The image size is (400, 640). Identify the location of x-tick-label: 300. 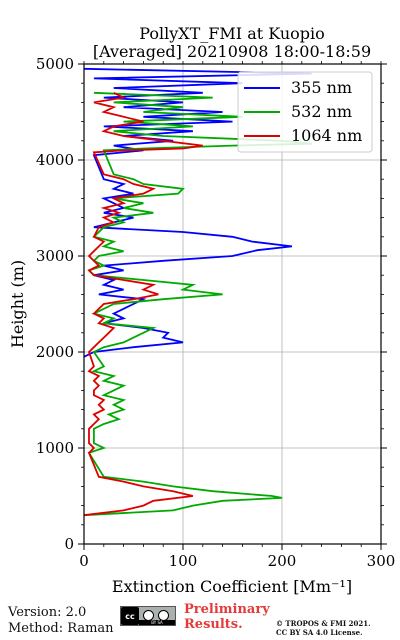
(381, 561).